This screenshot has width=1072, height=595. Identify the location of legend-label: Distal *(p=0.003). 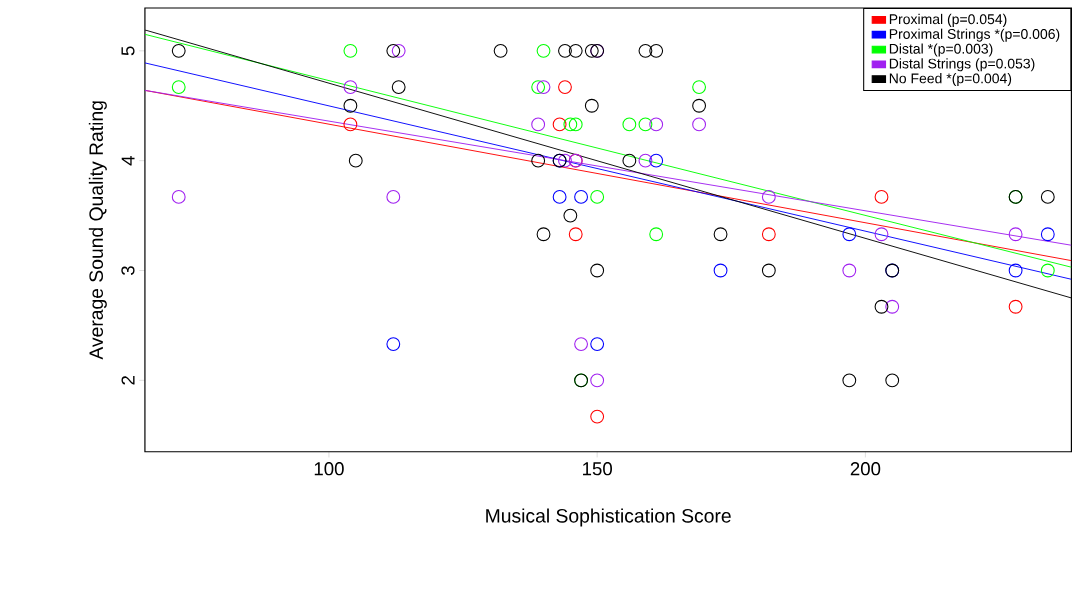
(941, 50).